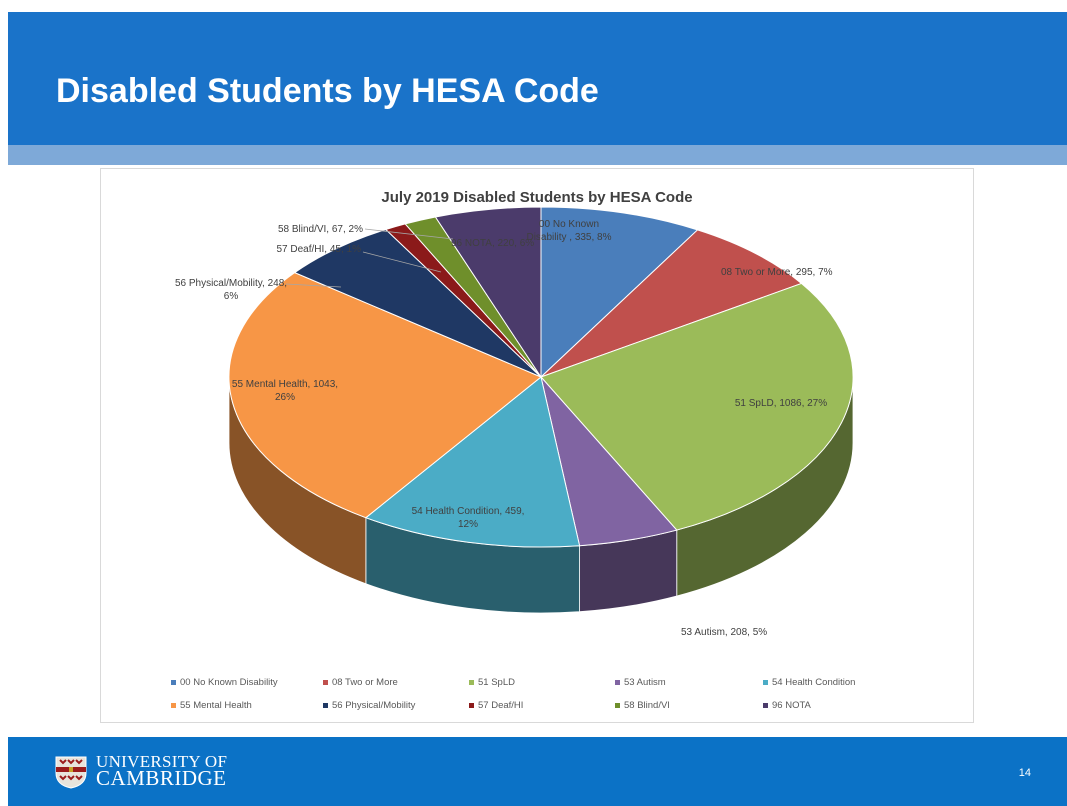 Image resolution: width=1067 pixels, height=806 pixels. What do you see at coordinates (320, 229) in the screenshot?
I see `data-label-58-blind-vi: 58 Blind/VI, 67, 2%` at bounding box center [320, 229].